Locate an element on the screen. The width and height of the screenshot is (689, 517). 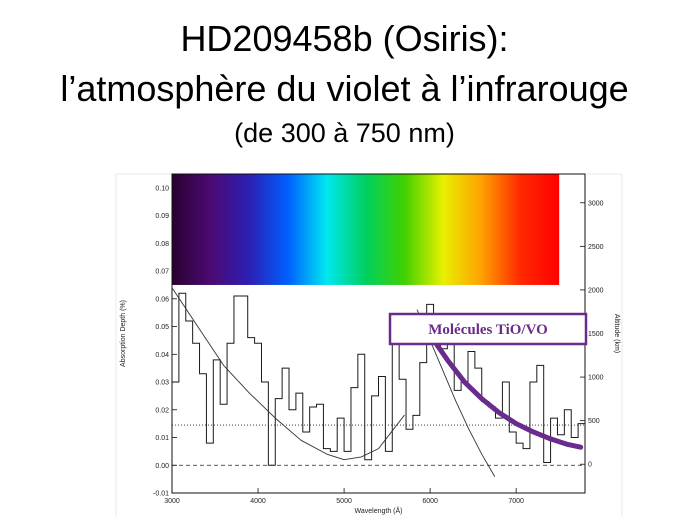
y-tick-label: 0.10 is located at coordinates (162, 188).